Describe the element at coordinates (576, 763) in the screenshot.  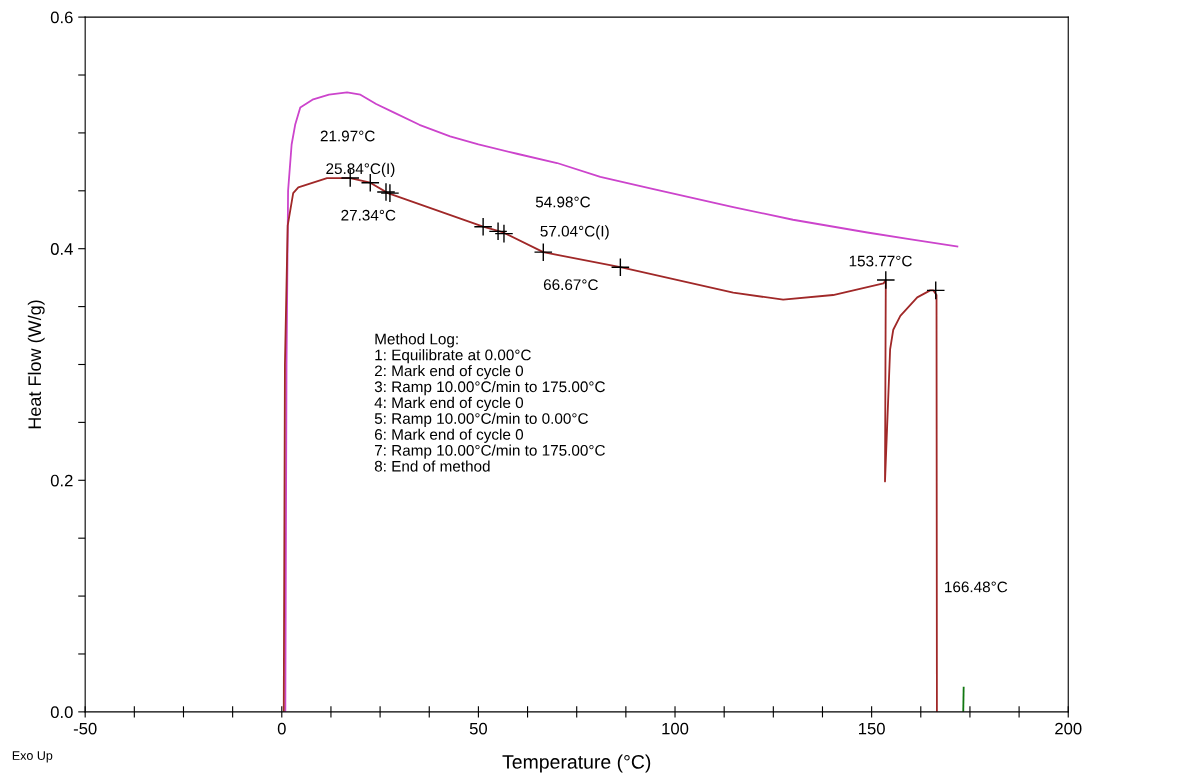
I see `x-axis-title: Temperature (°C)` at that location.